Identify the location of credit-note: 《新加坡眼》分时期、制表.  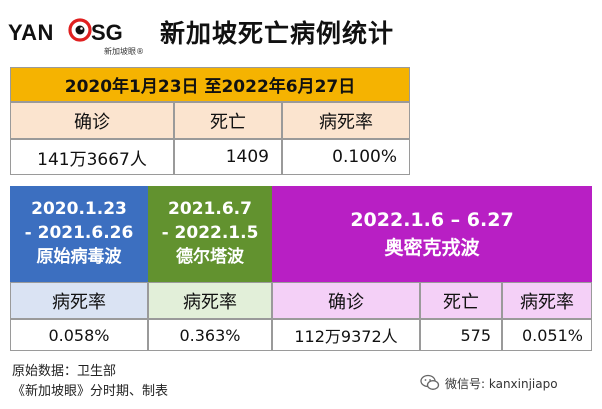
(90, 391).